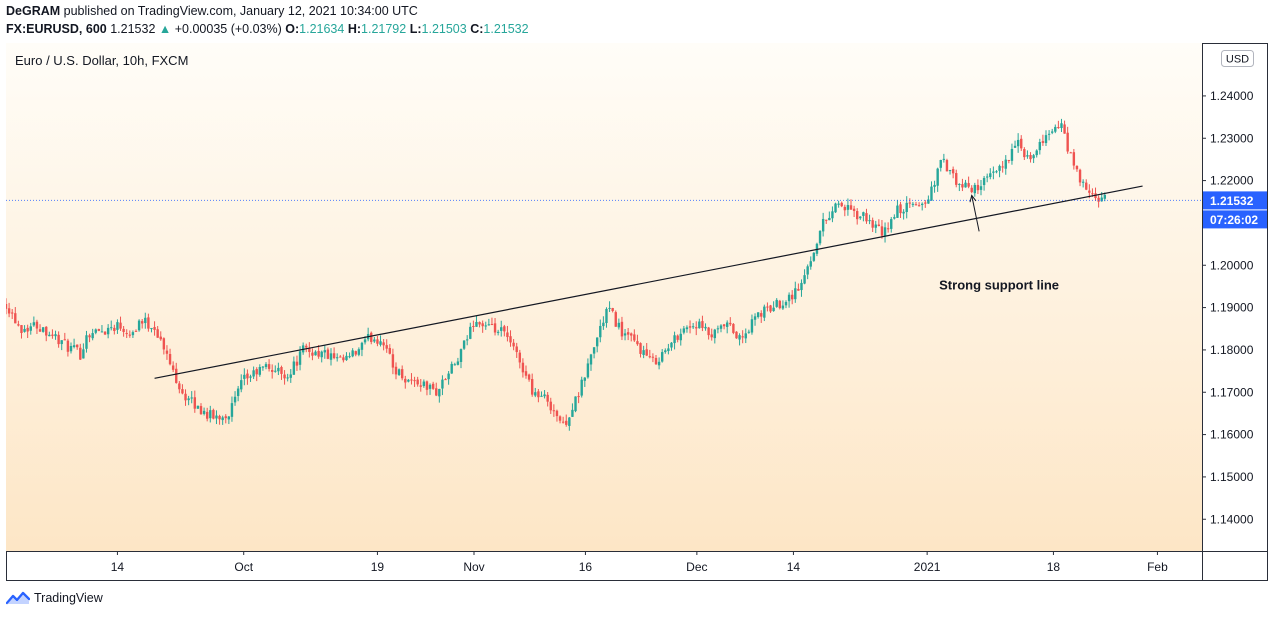 The height and width of the screenshot is (618, 1274). I want to click on symbol-label: FX:EURUSD, 600, so click(56, 29).